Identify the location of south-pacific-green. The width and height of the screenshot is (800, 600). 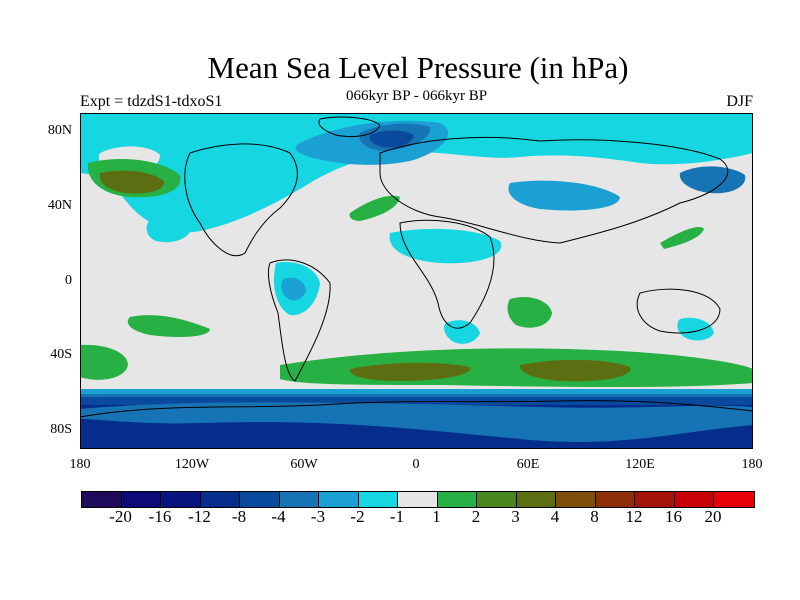
(168, 326).